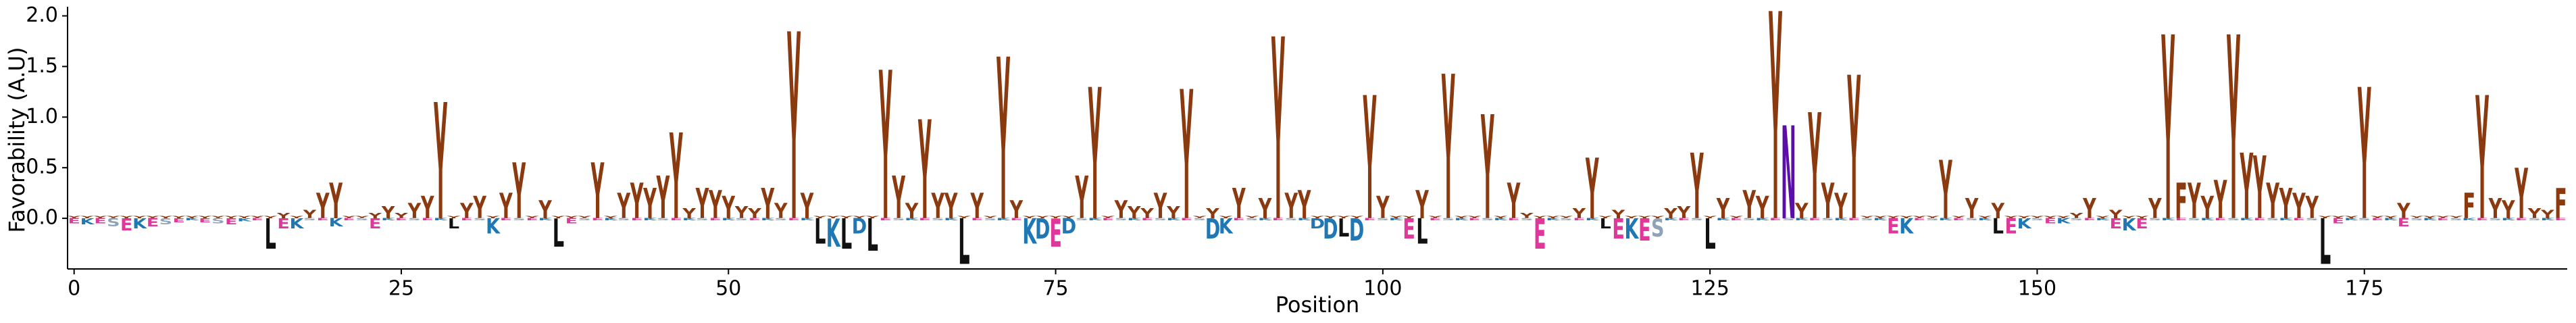  Describe the element at coordinates (42, 15) in the screenshot. I see `y-tick-label: 2.0` at that location.